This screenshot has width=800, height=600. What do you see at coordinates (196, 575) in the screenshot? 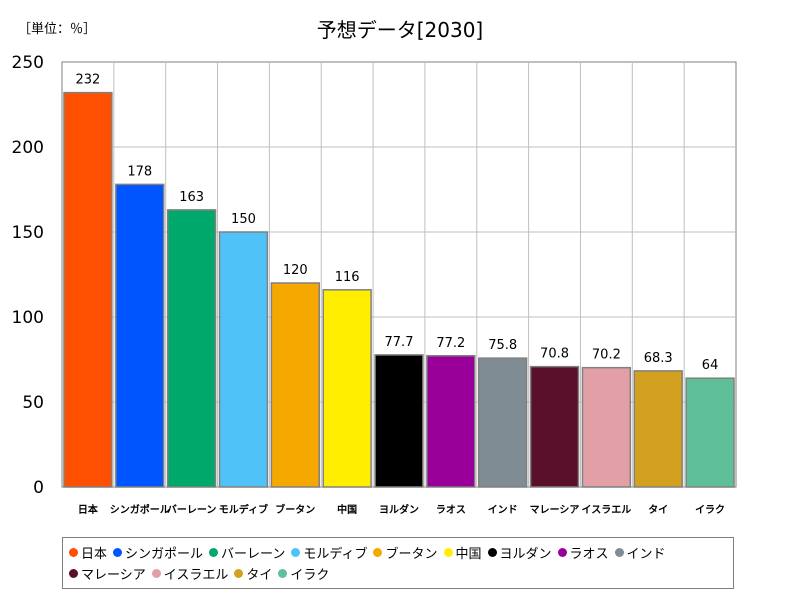
I see `legend-label: イスラエル` at bounding box center [196, 575].